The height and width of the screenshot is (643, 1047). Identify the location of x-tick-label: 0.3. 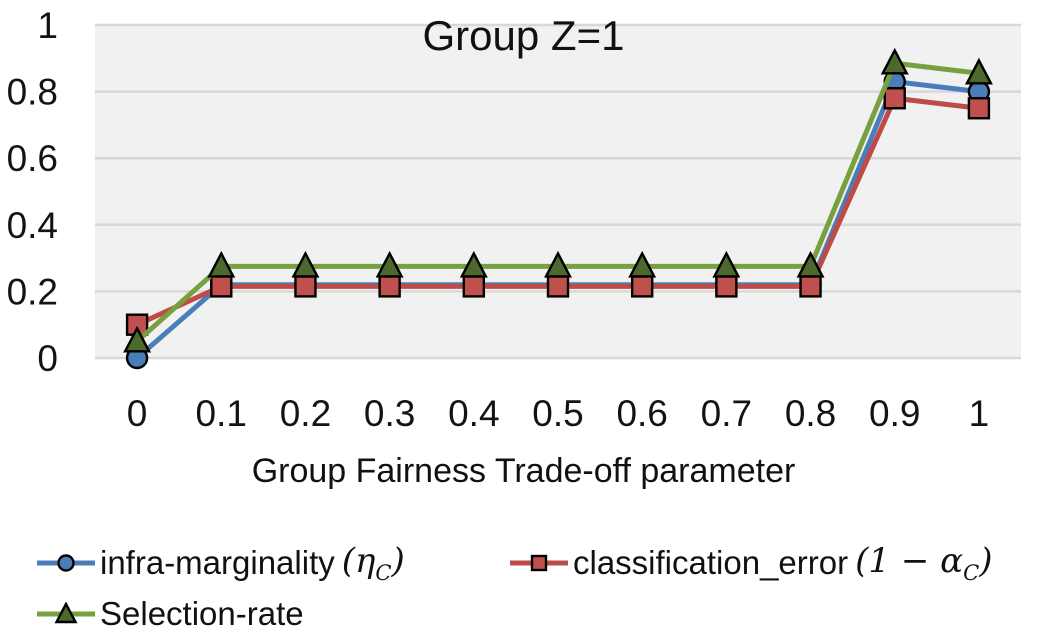
(389, 413).